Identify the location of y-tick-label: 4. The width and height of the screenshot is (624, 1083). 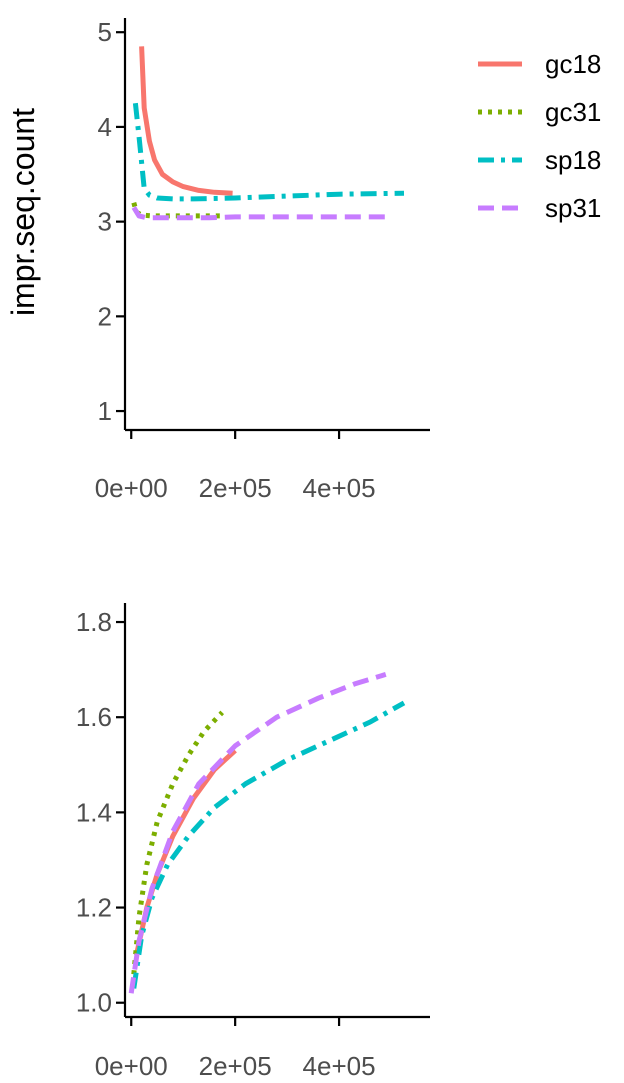
(105, 127).